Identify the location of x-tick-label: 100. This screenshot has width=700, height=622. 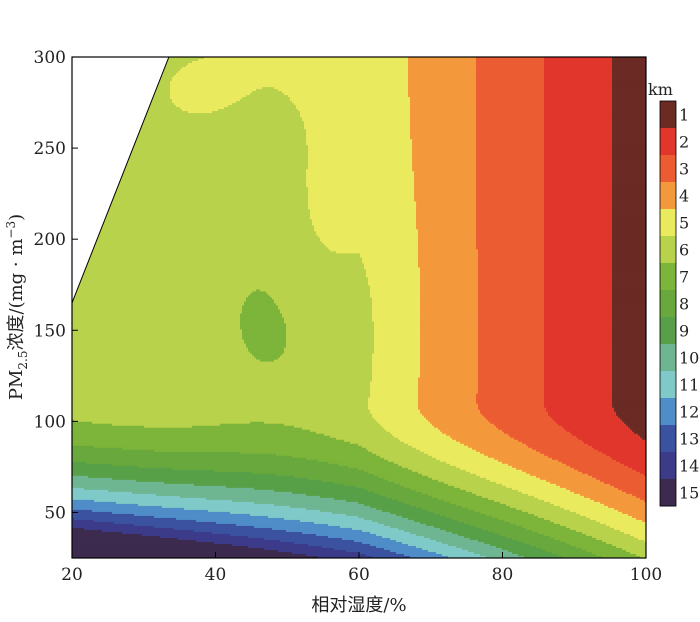
(646, 575).